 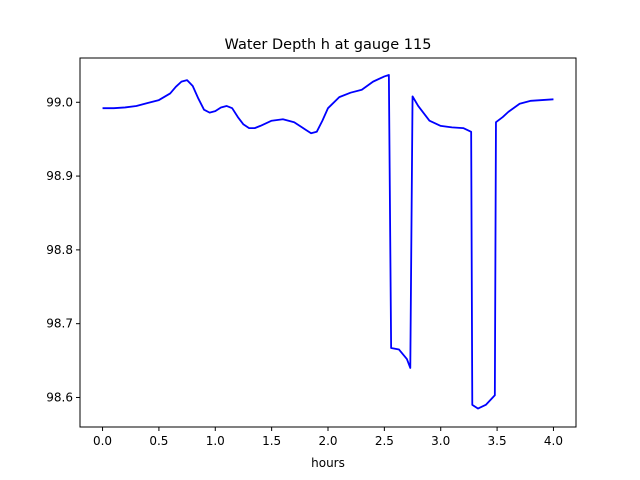 What do you see at coordinates (59, 250) in the screenshot?
I see `y-tick-label: 98.8` at bounding box center [59, 250].